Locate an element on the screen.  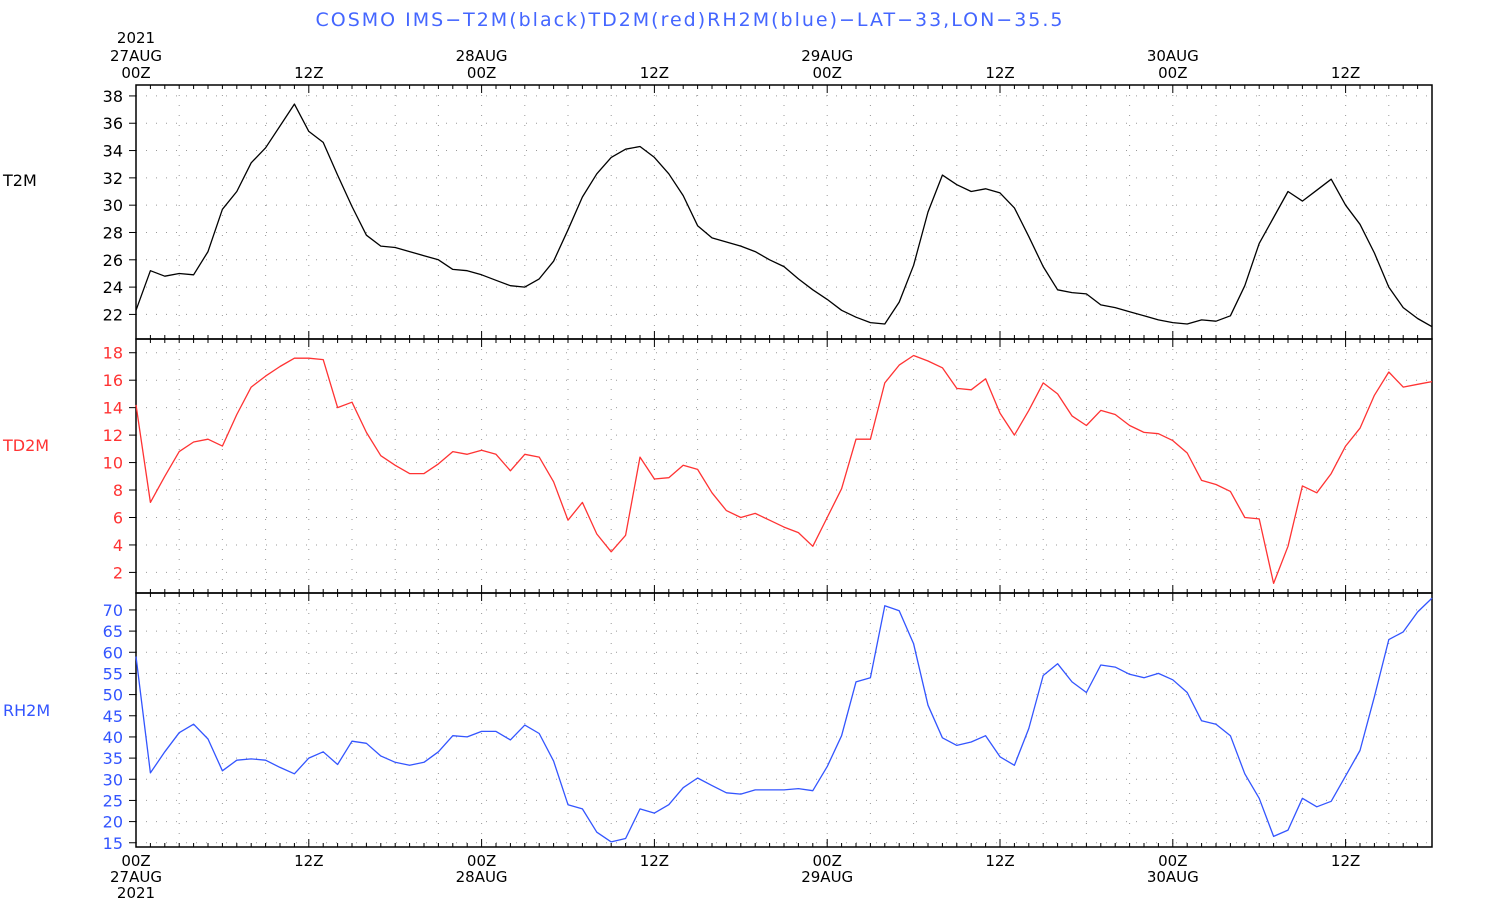
bottom-day-label: 30AUG is located at coordinates (1173, 877).